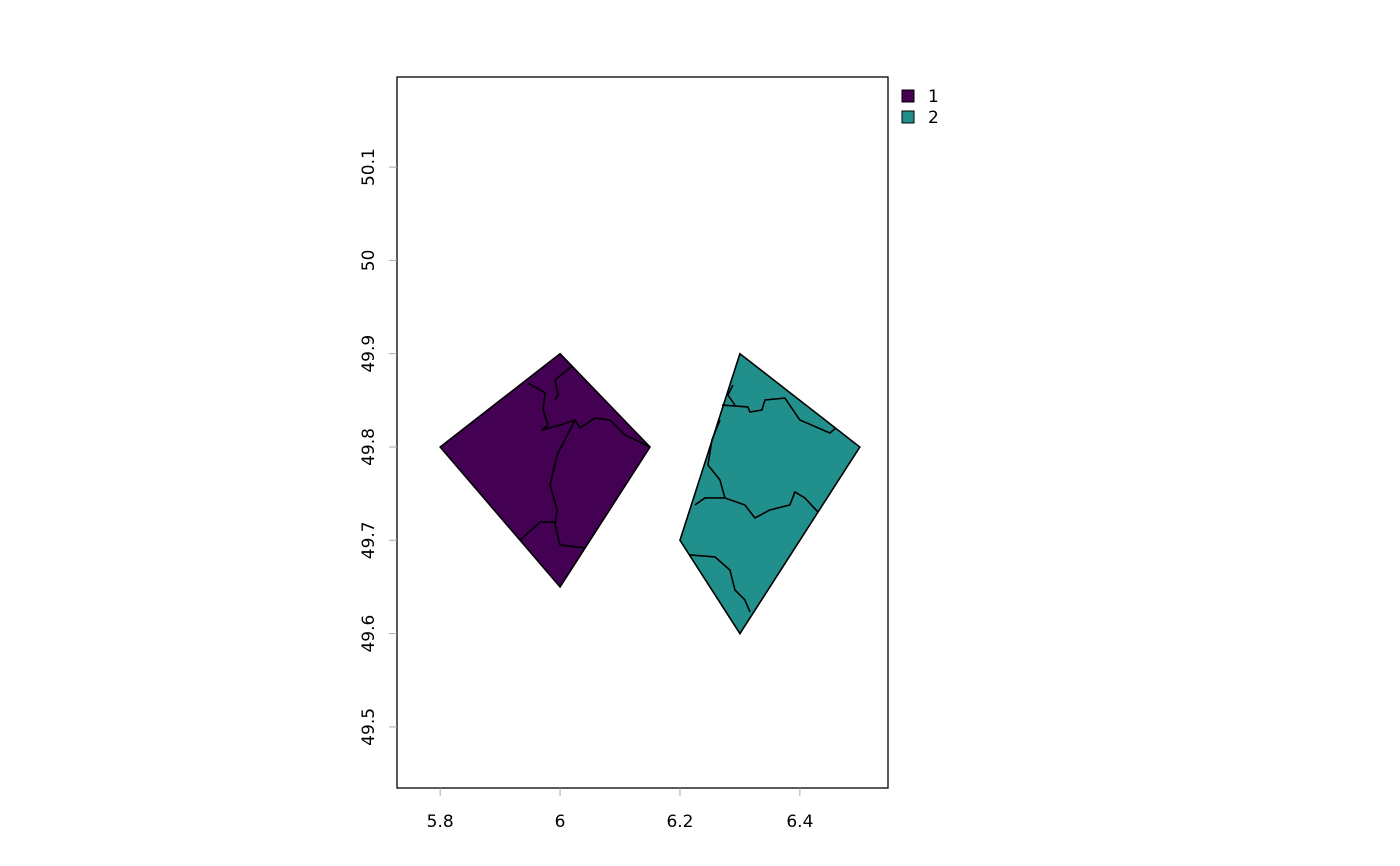  I want to click on y-tick-label: 49.5, so click(369, 727).